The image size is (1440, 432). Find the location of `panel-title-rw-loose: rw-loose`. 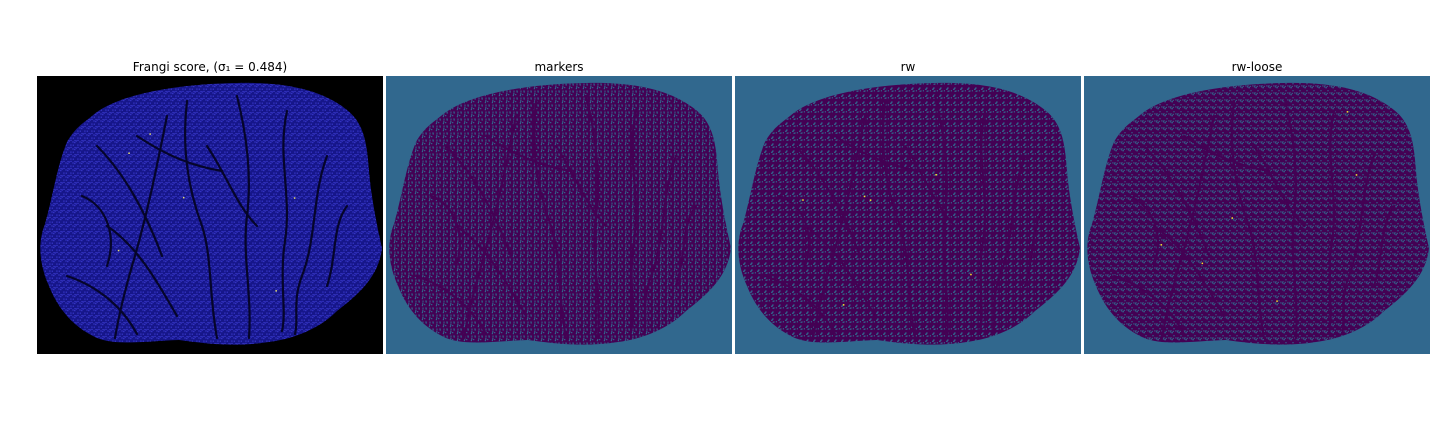

panel-title-rw-loose: rw-loose is located at coordinates (1257, 67).